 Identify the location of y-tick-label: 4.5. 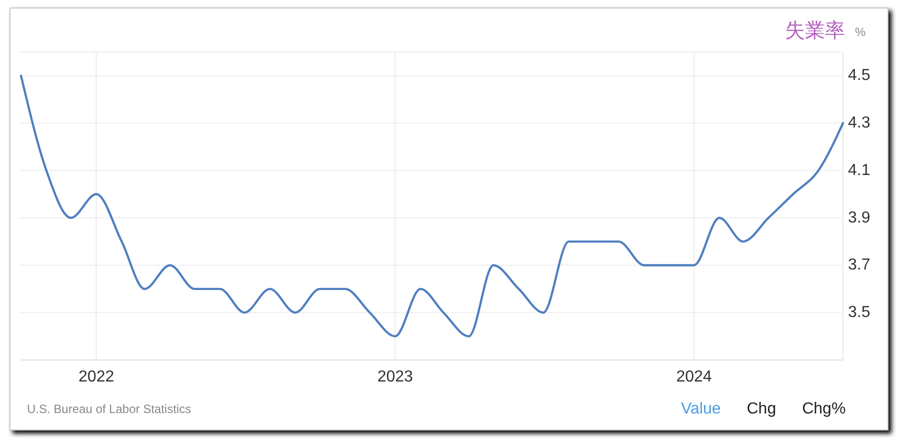
(859, 75).